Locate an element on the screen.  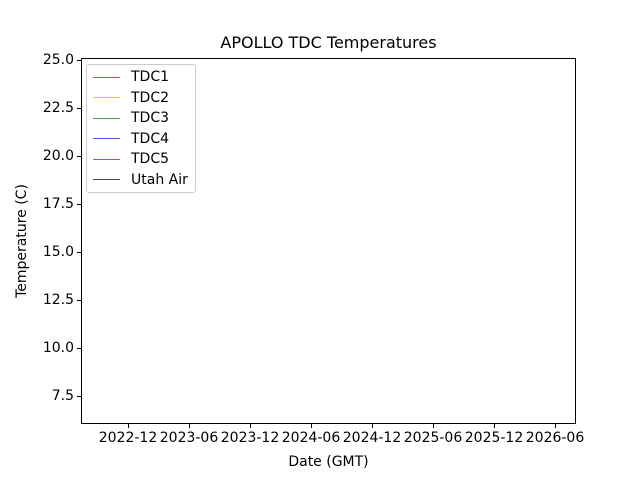
legend-entry: TDC4 is located at coordinates (141, 139).